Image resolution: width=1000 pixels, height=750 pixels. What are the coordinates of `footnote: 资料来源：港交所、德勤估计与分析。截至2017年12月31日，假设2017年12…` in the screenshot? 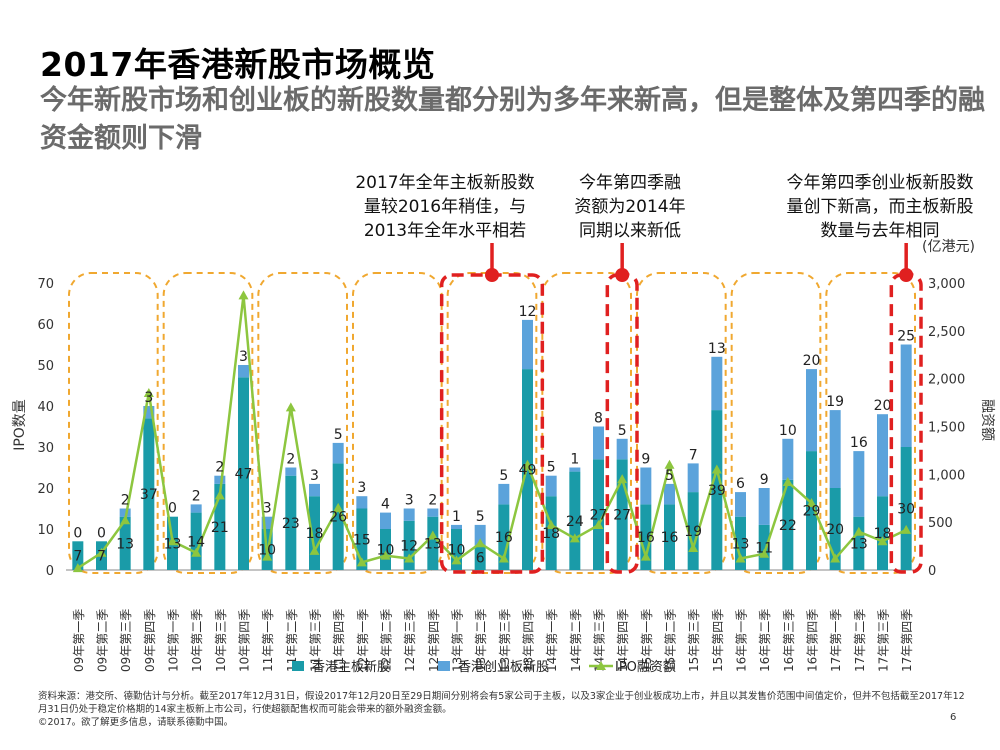 It's located at (503, 709).